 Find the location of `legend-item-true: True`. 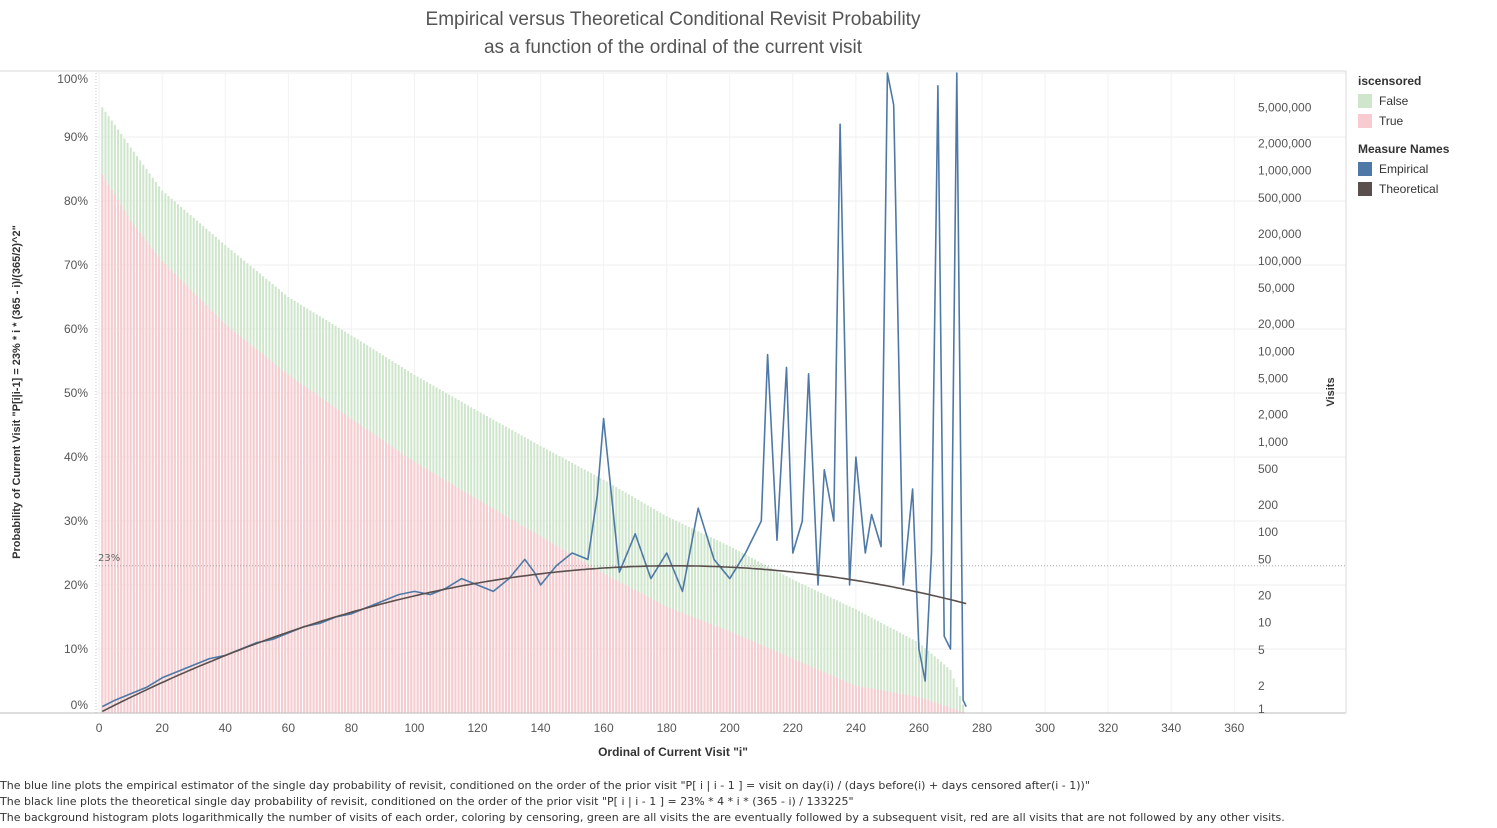

legend-item-true: True is located at coordinates (1389, 121).